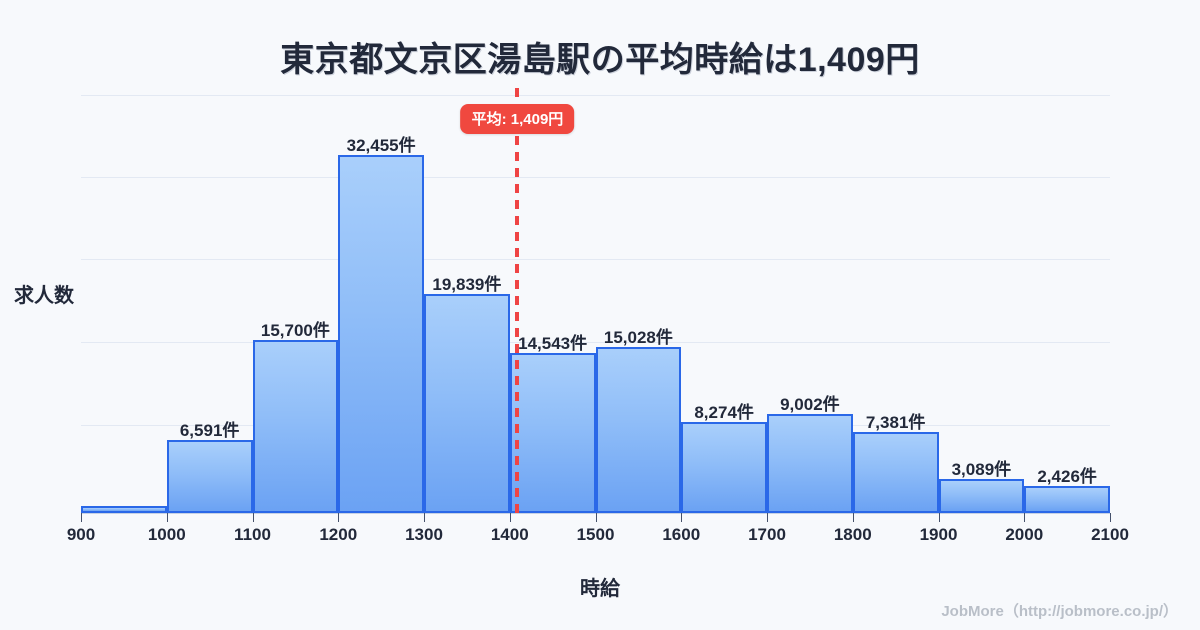  I want to click on x-axis-tick-label: 2000, so click(1024, 534).